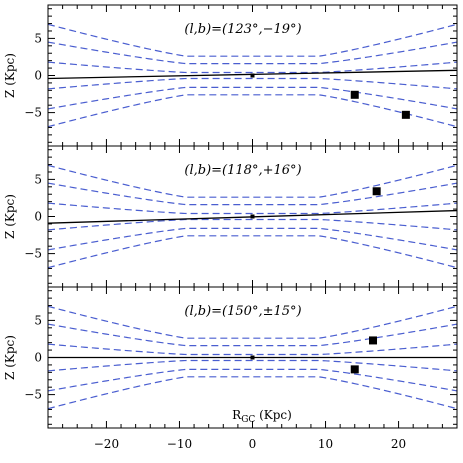 The width and height of the screenshot is (463, 463). What do you see at coordinates (325, 444) in the screenshot?
I see `x-tick-label: 10` at bounding box center [325, 444].